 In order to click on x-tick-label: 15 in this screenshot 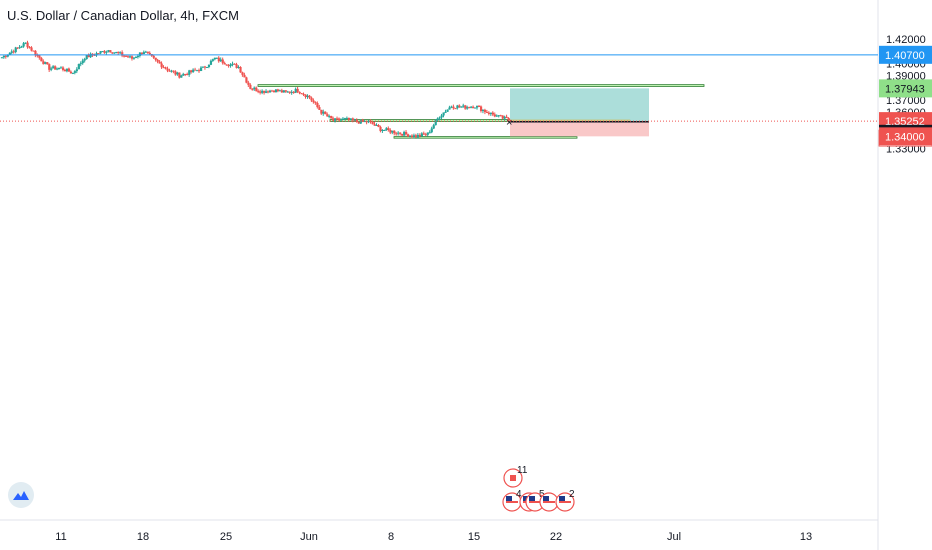, I will do `click(474, 537)`.